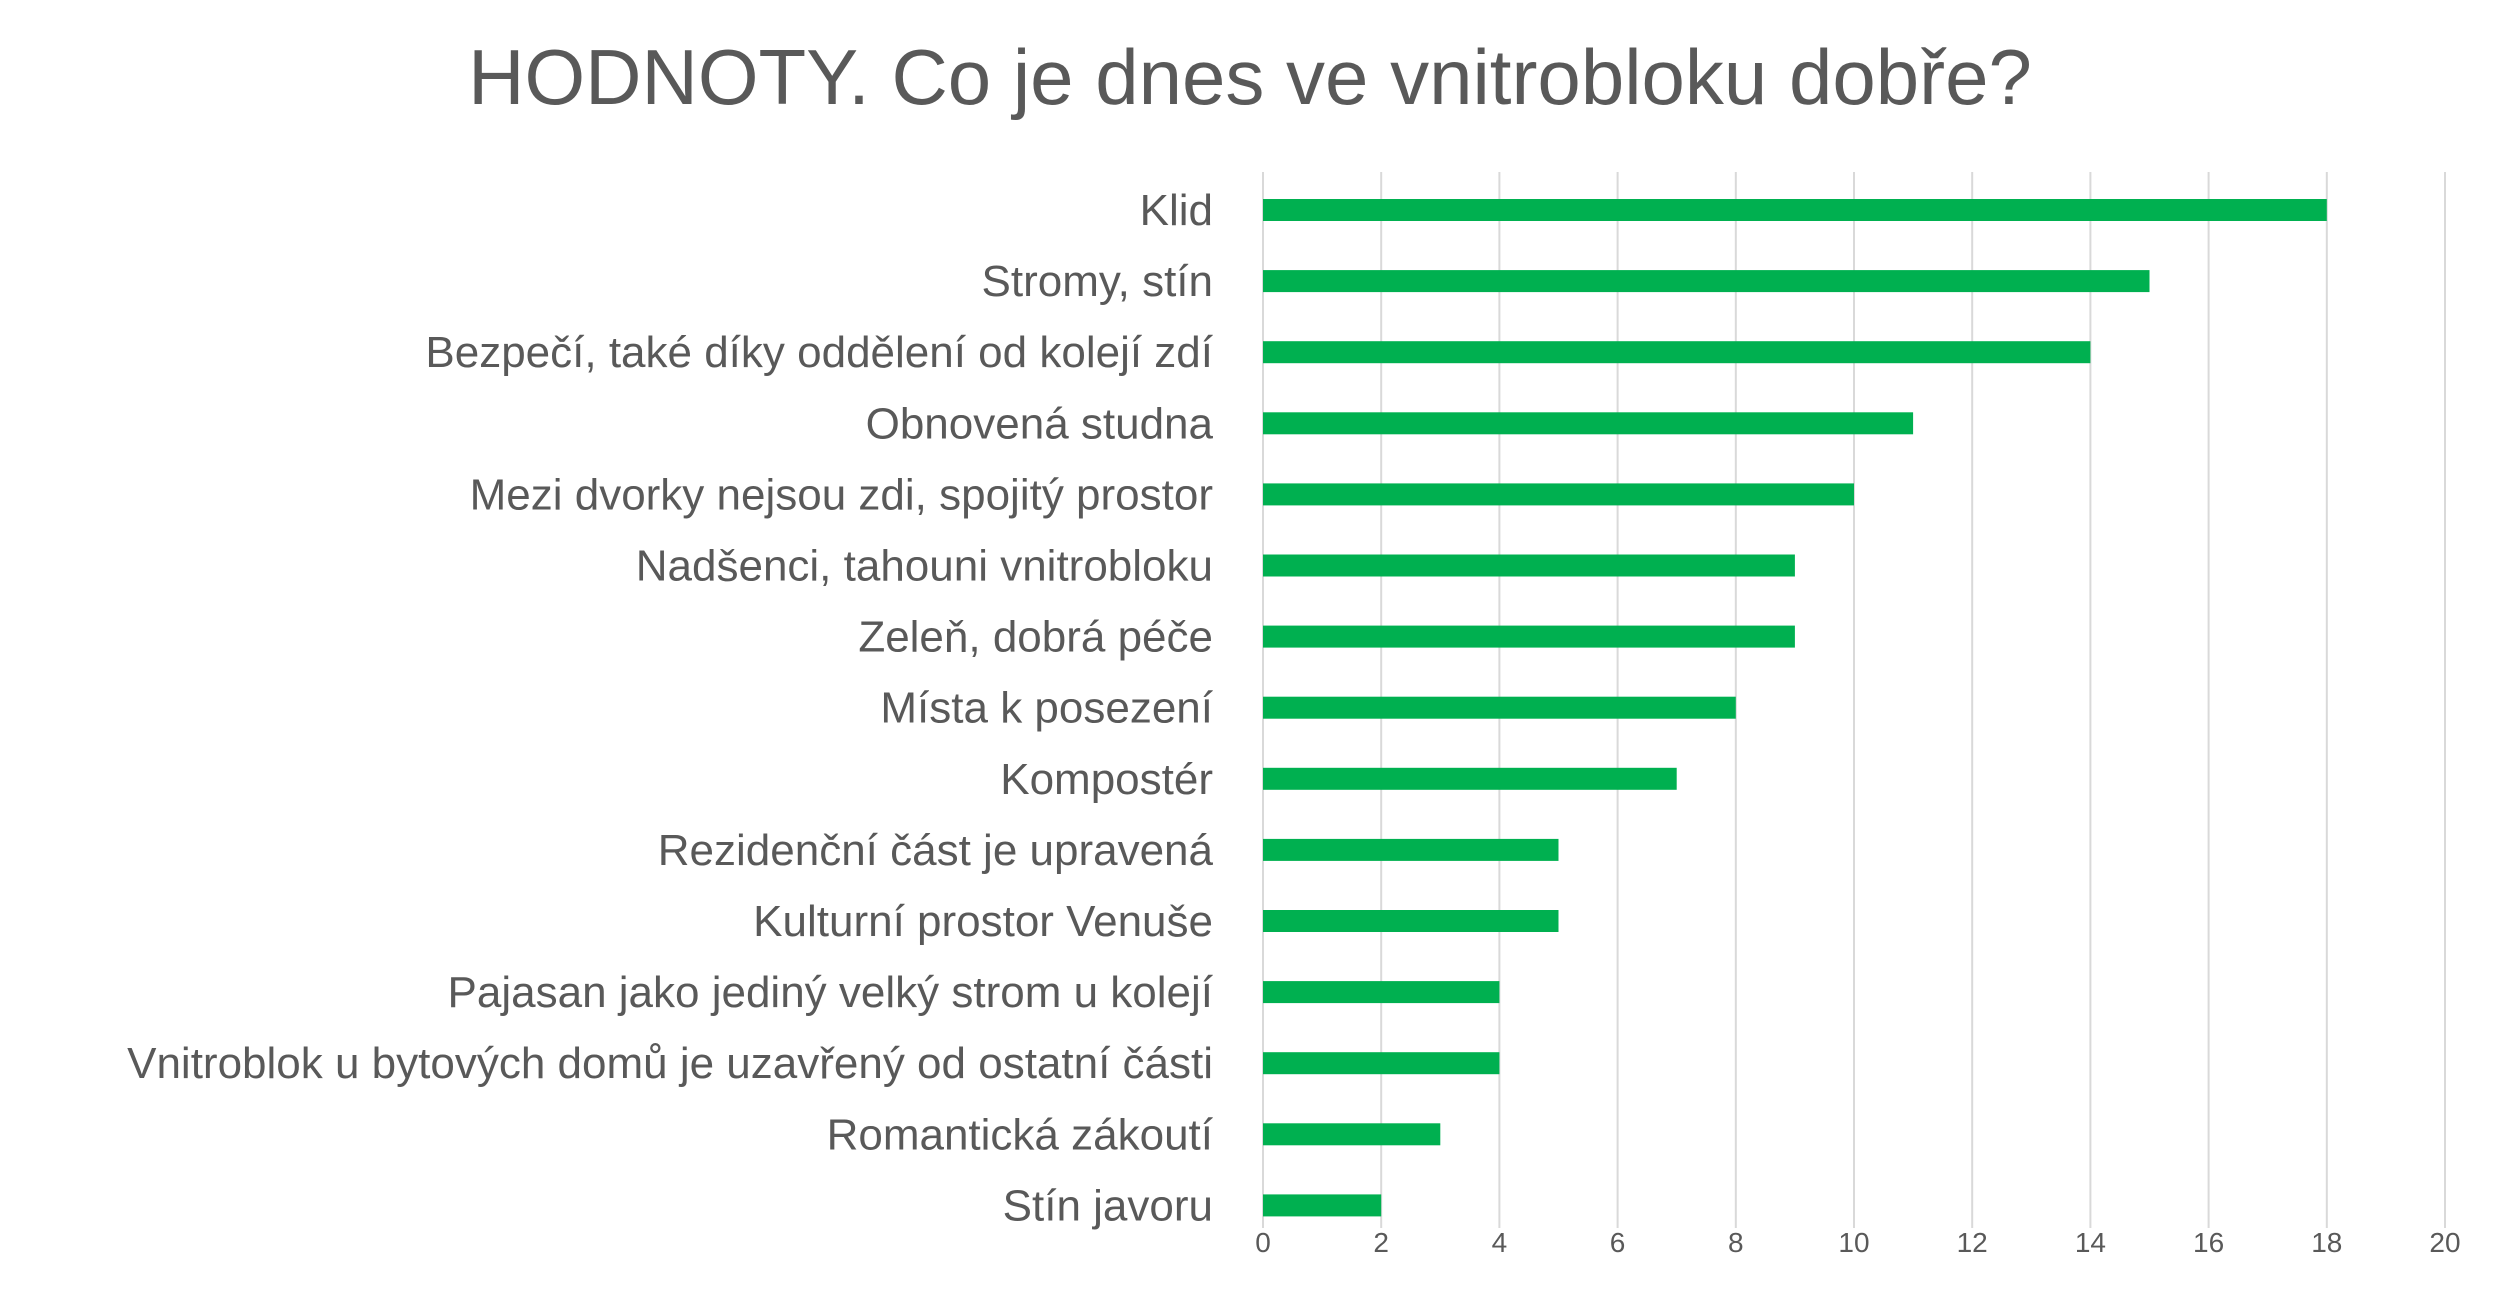 The height and width of the screenshot is (1314, 2500). I want to click on category-label: Nadšenci, tahouni vnitrobloku, so click(924, 566).